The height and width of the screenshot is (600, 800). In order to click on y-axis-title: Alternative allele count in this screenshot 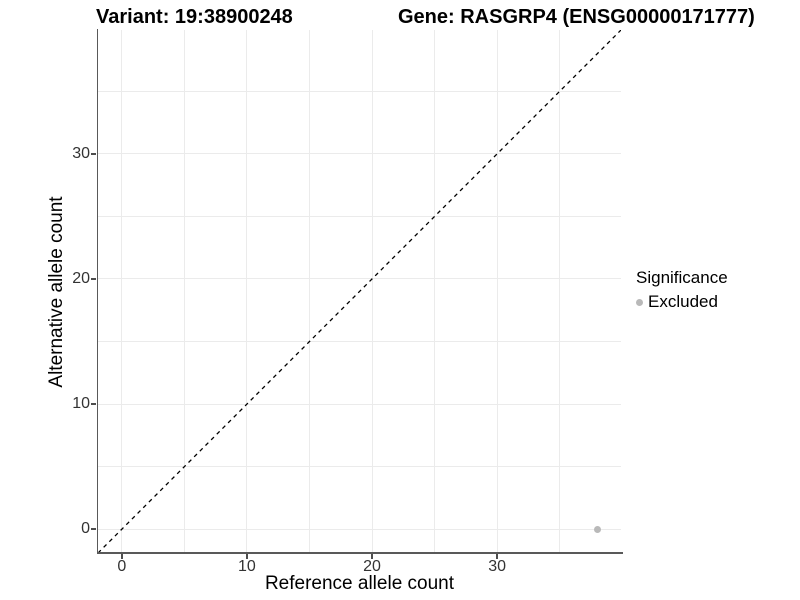, I will do `click(56, 292)`.